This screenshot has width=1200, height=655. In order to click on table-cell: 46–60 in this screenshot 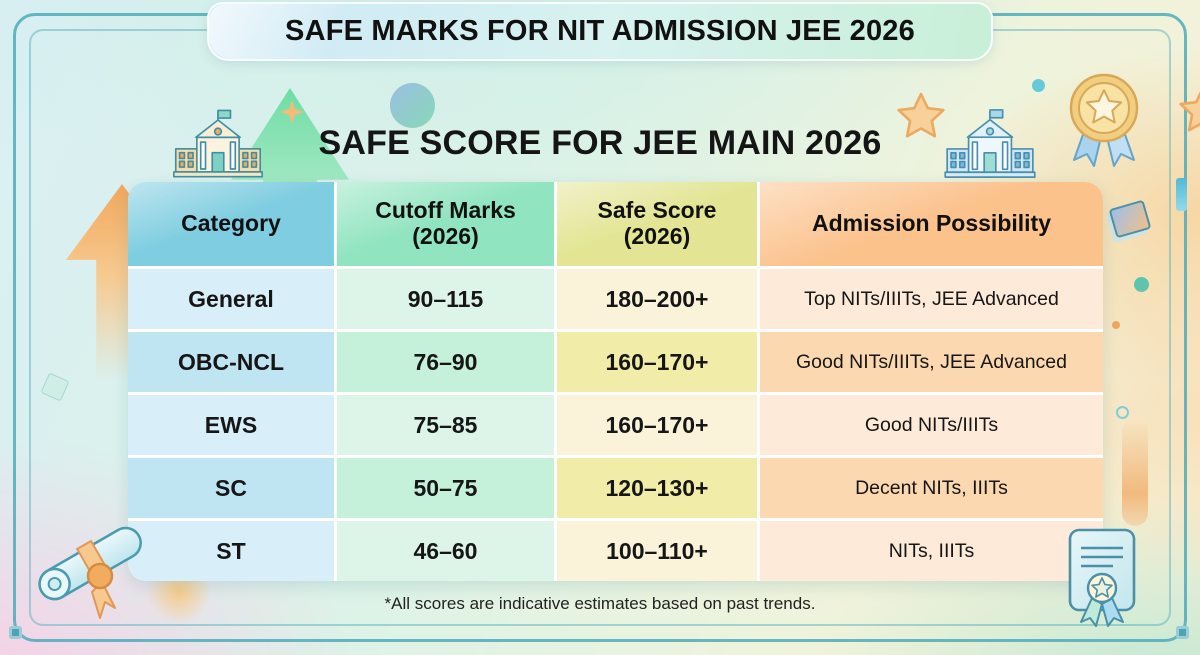, I will do `click(445, 551)`.